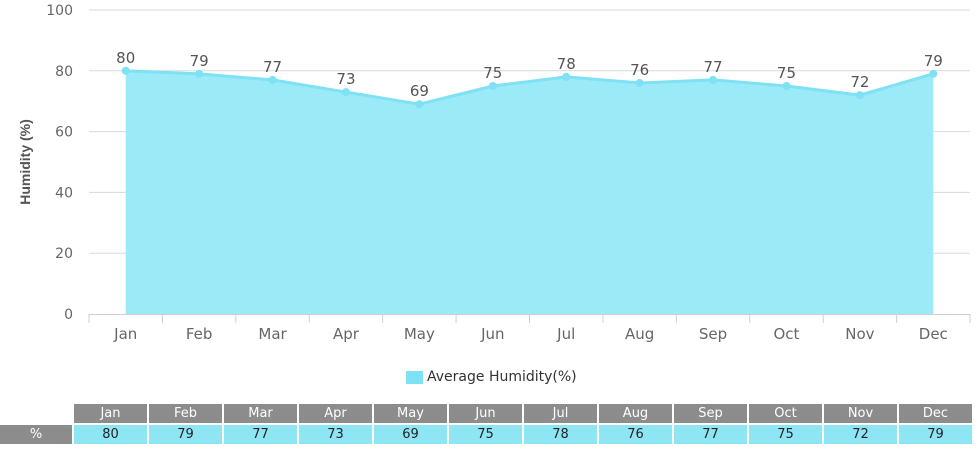 This screenshot has height=460, width=980. Describe the element at coordinates (529, 318) in the screenshot. I see `x-axis` at that location.